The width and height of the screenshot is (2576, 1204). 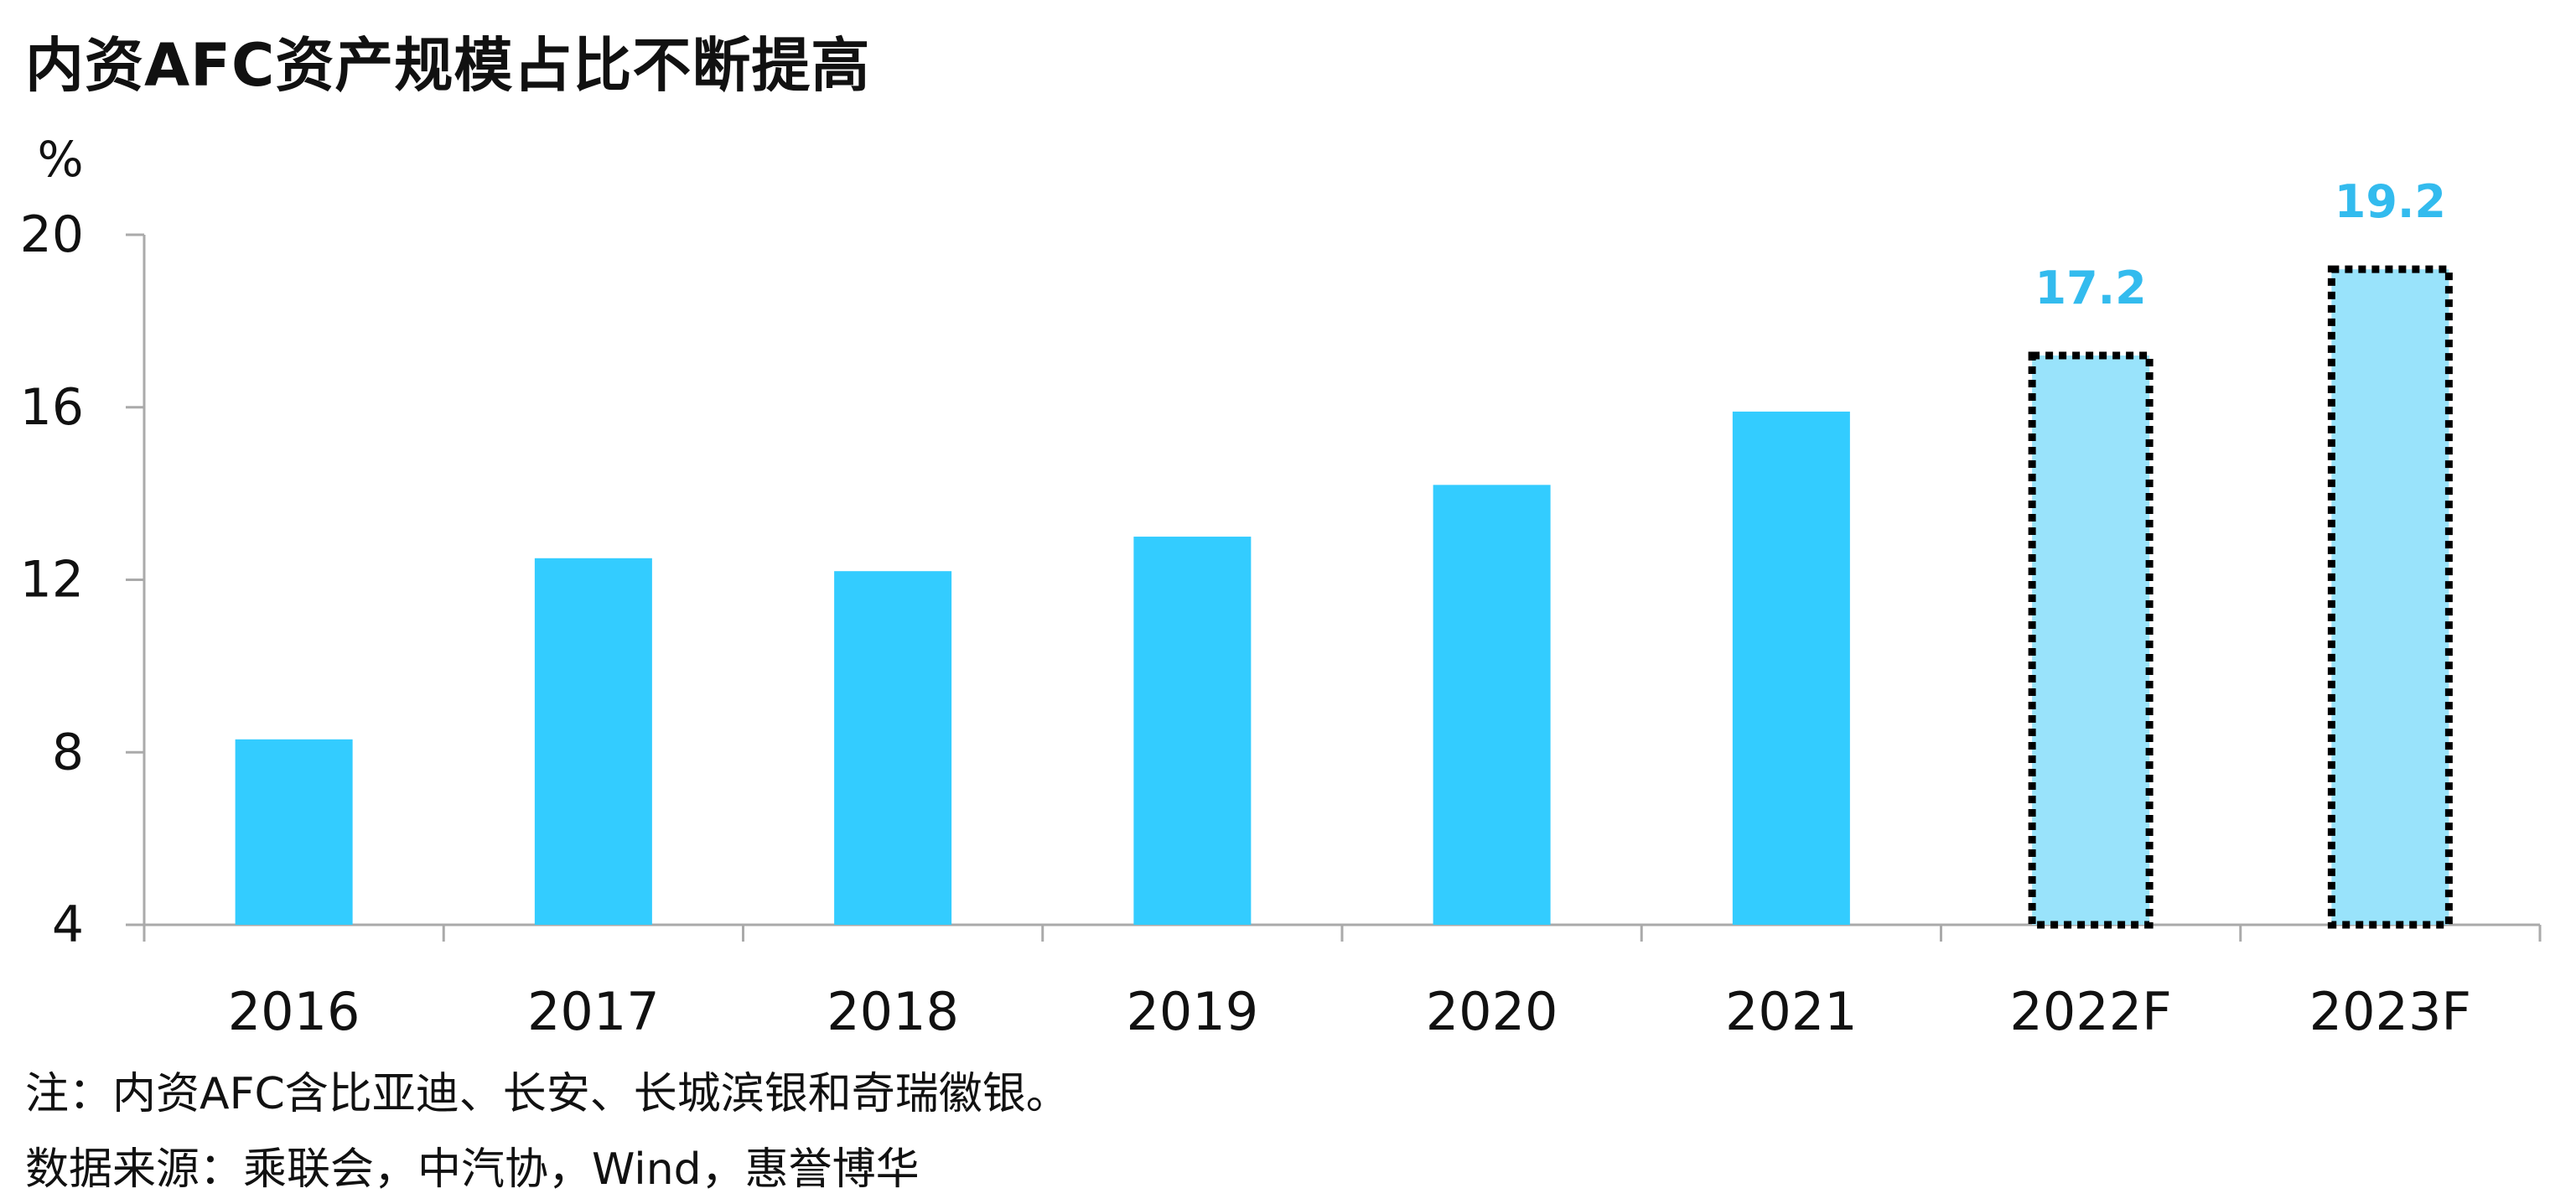 I want to click on chart-note: 注：内资AFC含比亚迪、长安、长城滨银和奇瑞徽银。, so click(x=547, y=1094).